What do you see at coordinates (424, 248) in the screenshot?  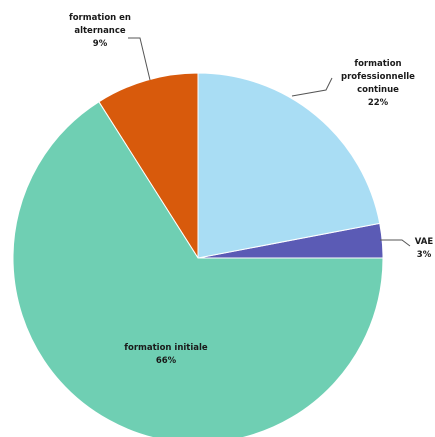 I see `data-label-VAE: VAE 3%` at bounding box center [424, 248].